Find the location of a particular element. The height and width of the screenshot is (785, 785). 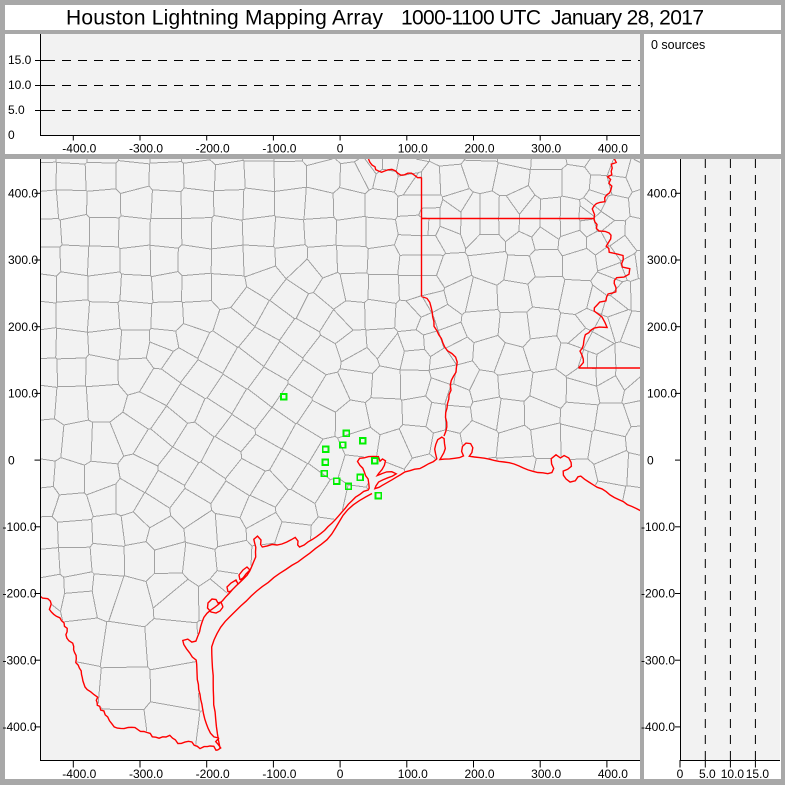

svg-text: 0 sources is located at coordinates (678, 45).